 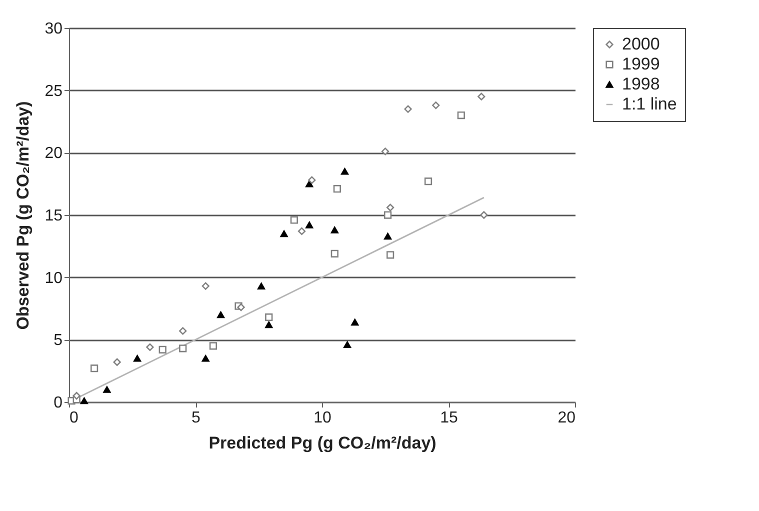 What do you see at coordinates (449, 418) in the screenshot?
I see `x-tick-label: 15` at bounding box center [449, 418].